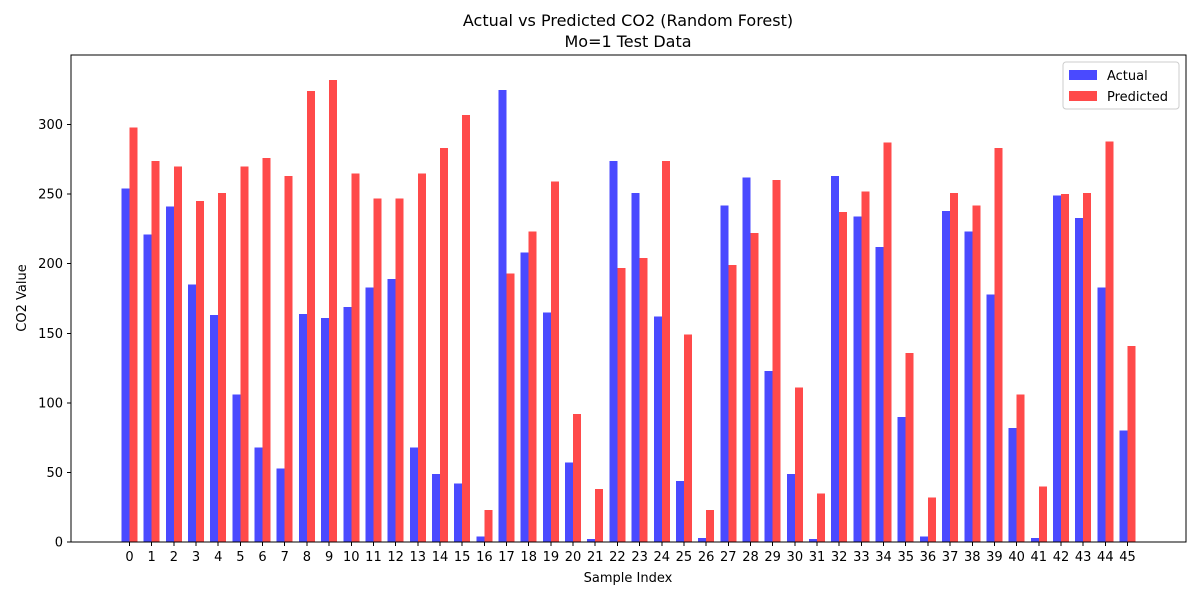  What do you see at coordinates (528, 557) in the screenshot?
I see `x-tick-label: 18` at bounding box center [528, 557].